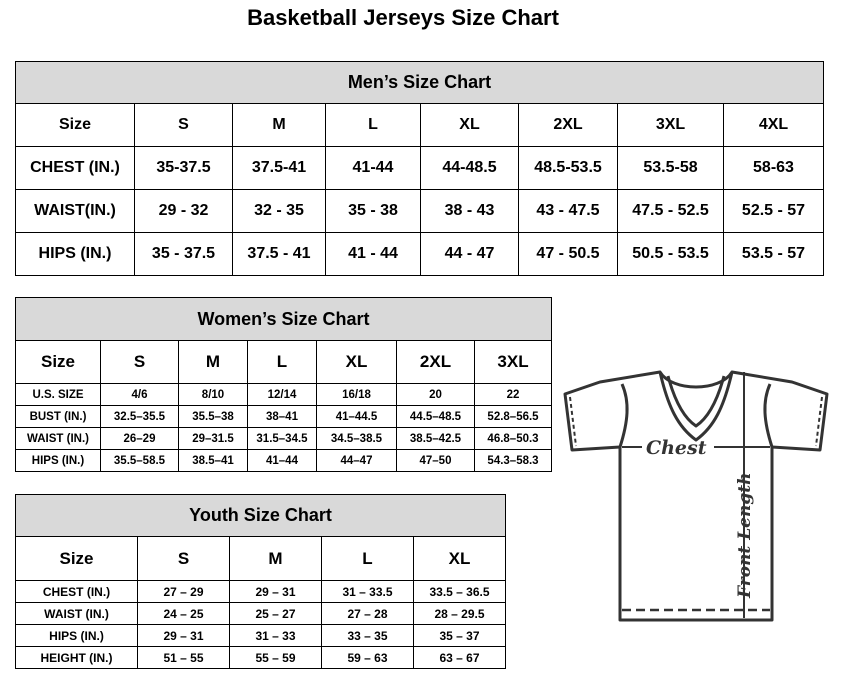 This screenshot has width=843, height=679. I want to click on table-row: U.S. SIZE 4/6 8/10 12/14 16/18 20 22, so click(284, 394).